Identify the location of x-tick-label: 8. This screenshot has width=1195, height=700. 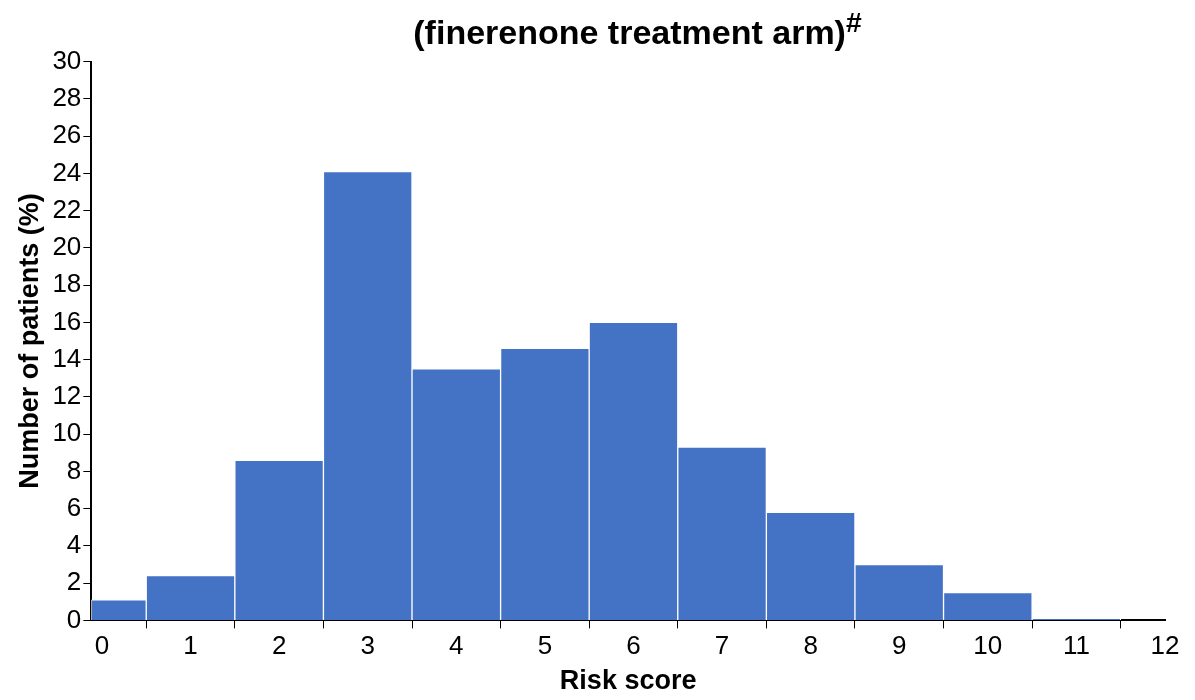
(810, 645).